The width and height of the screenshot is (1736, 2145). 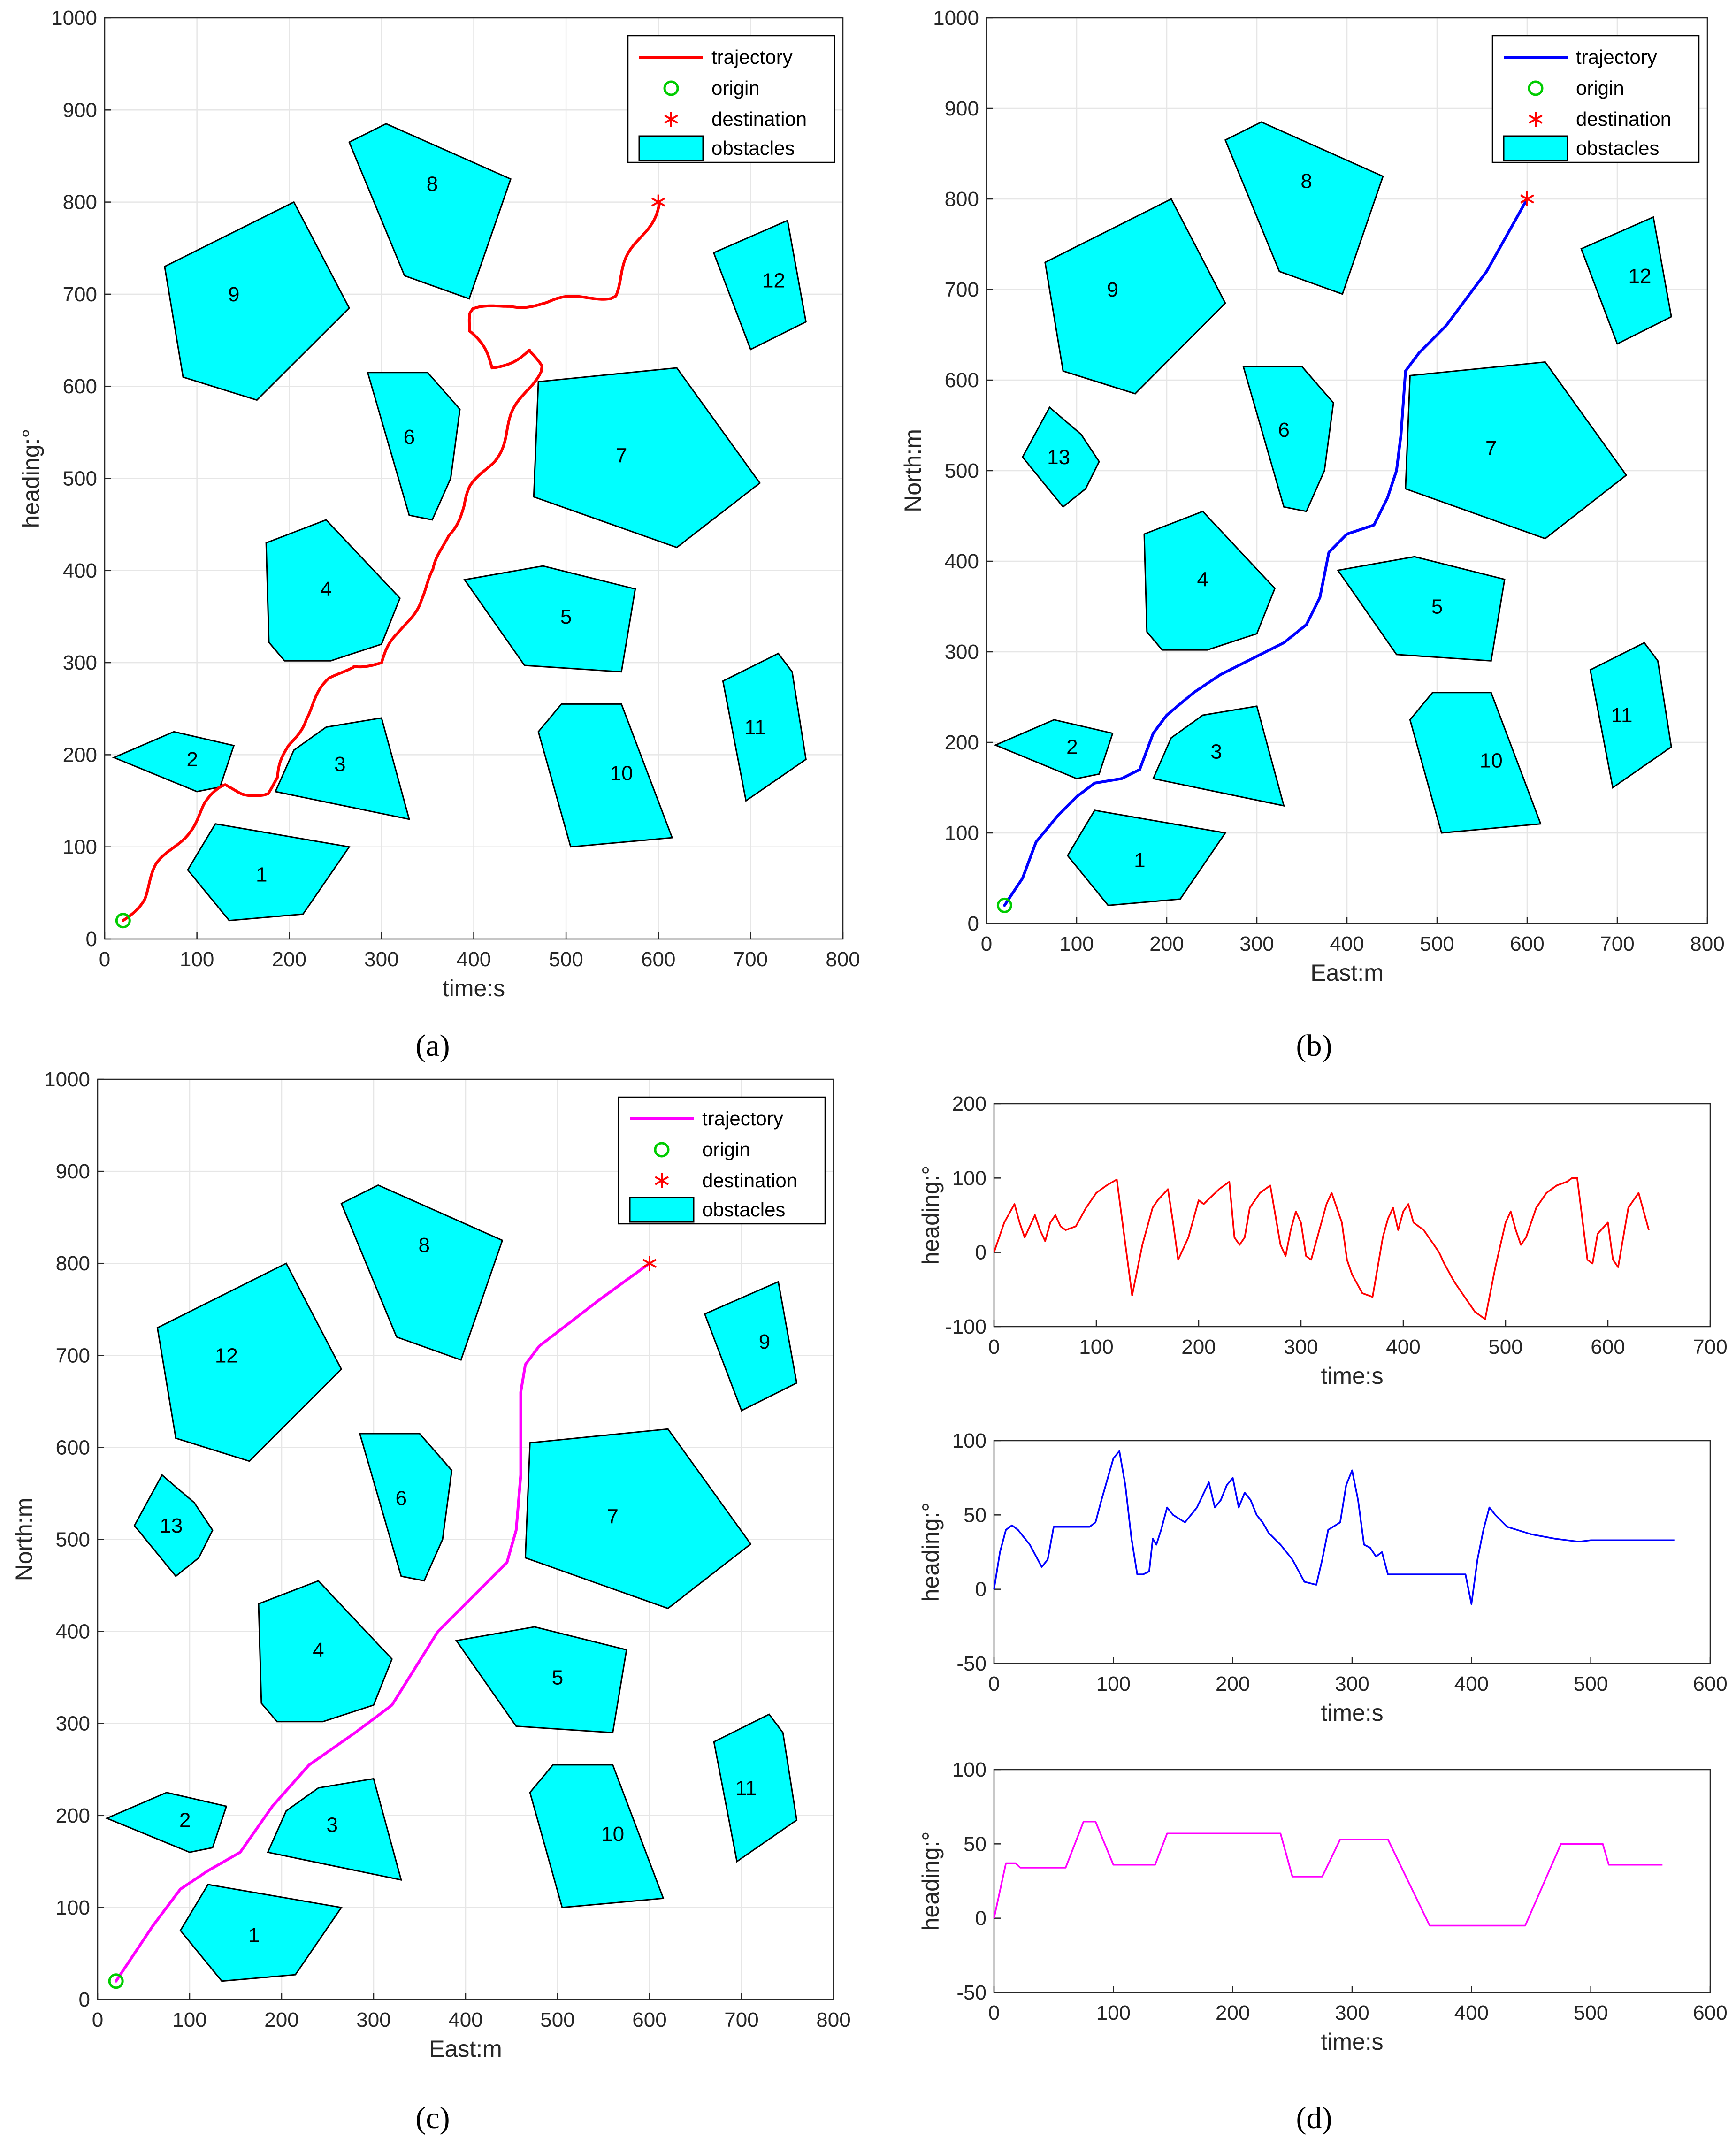 I want to click on obstacle-label-9: 9, so click(x=1112, y=289).